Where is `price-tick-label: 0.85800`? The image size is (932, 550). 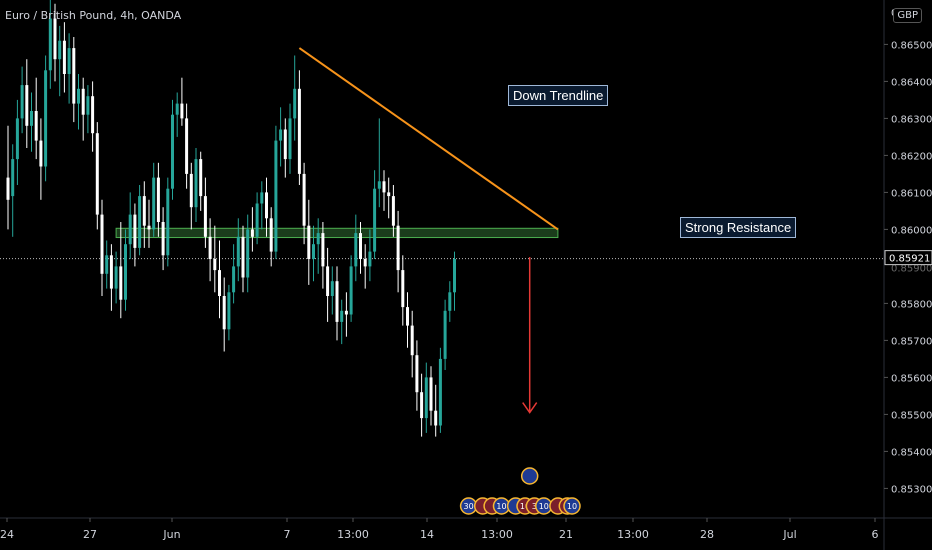 price-tick-label: 0.85800 is located at coordinates (911, 304).